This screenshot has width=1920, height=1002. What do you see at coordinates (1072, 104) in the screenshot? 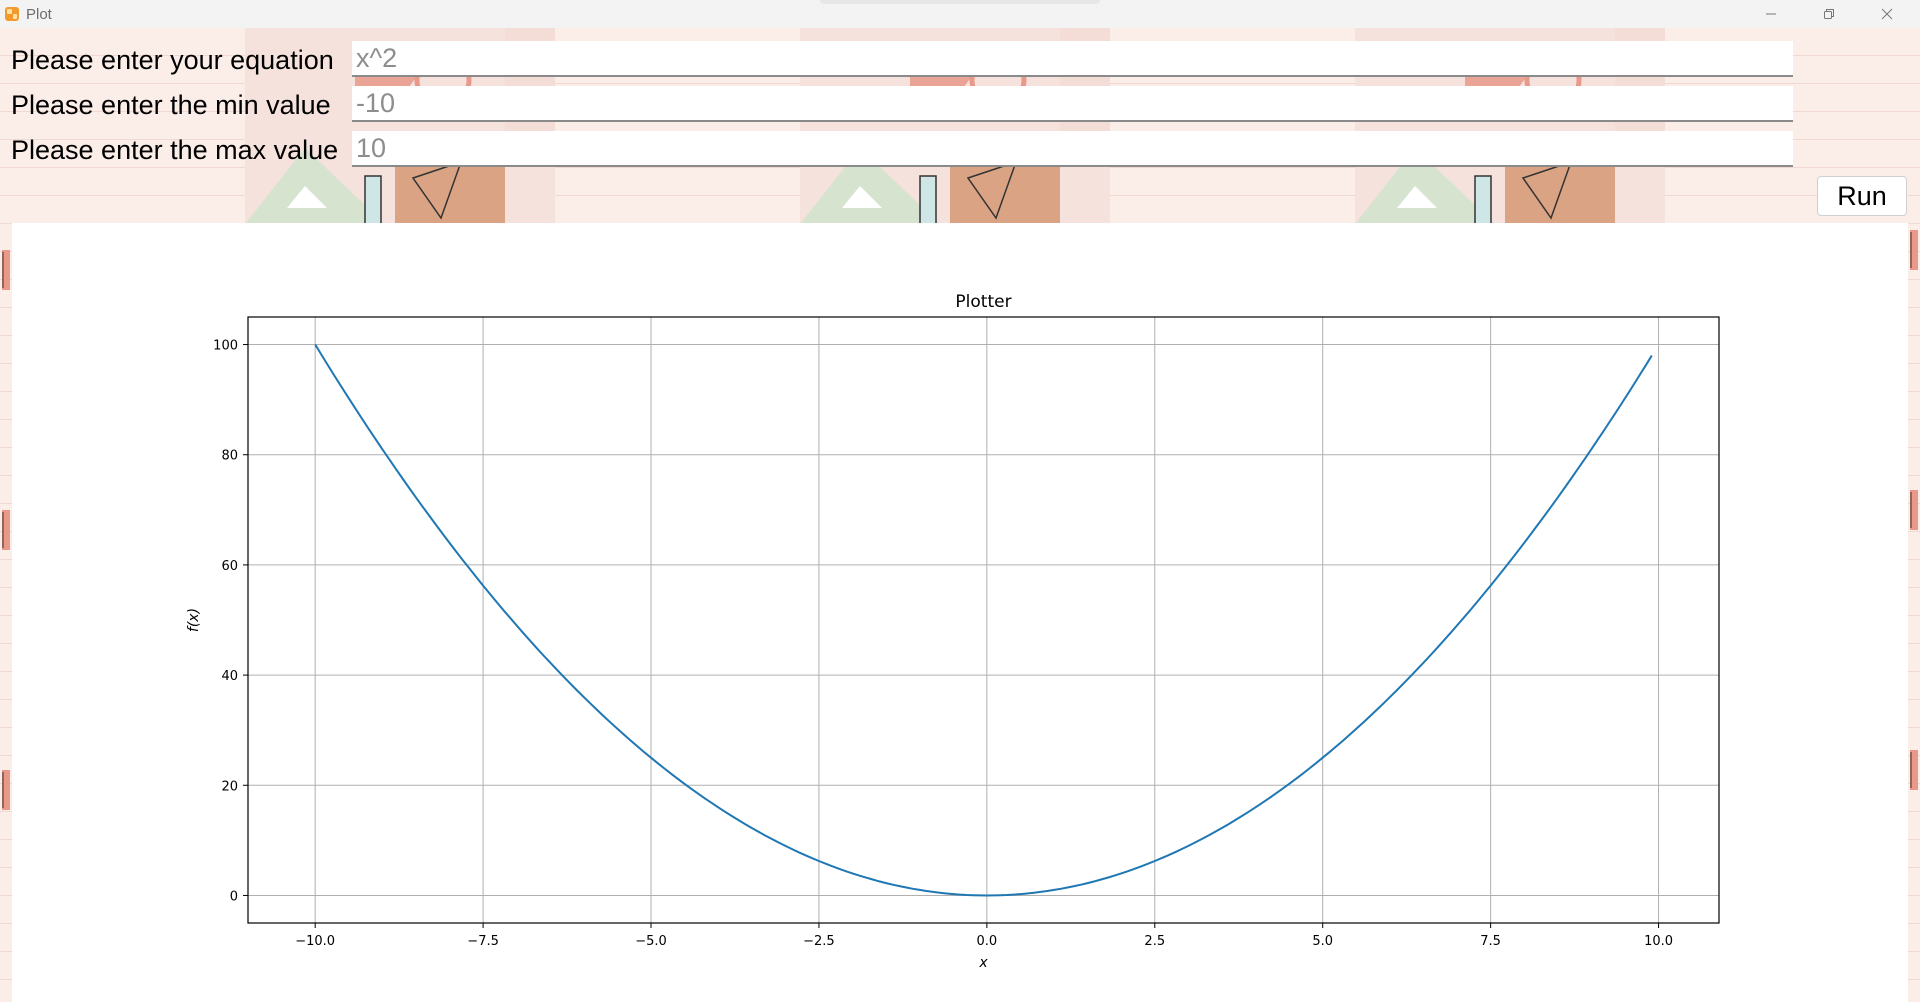
I see `min-value-input` at bounding box center [1072, 104].